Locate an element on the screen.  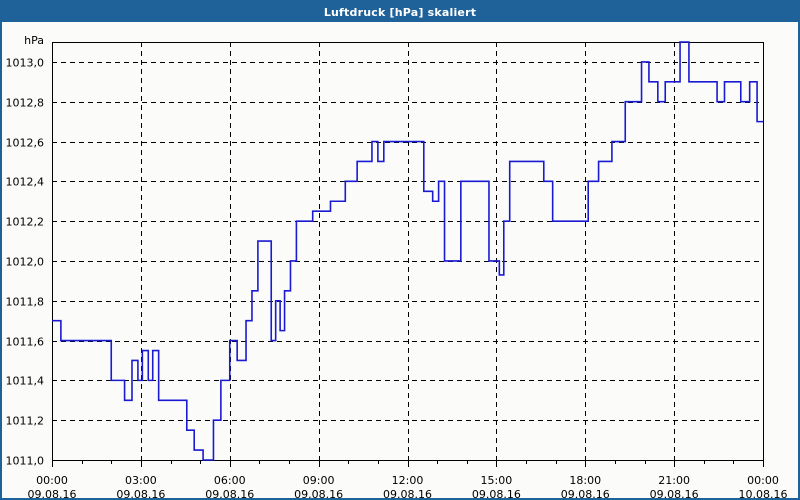
y-axis-tick-label: 1012,2 is located at coordinates (25, 222).